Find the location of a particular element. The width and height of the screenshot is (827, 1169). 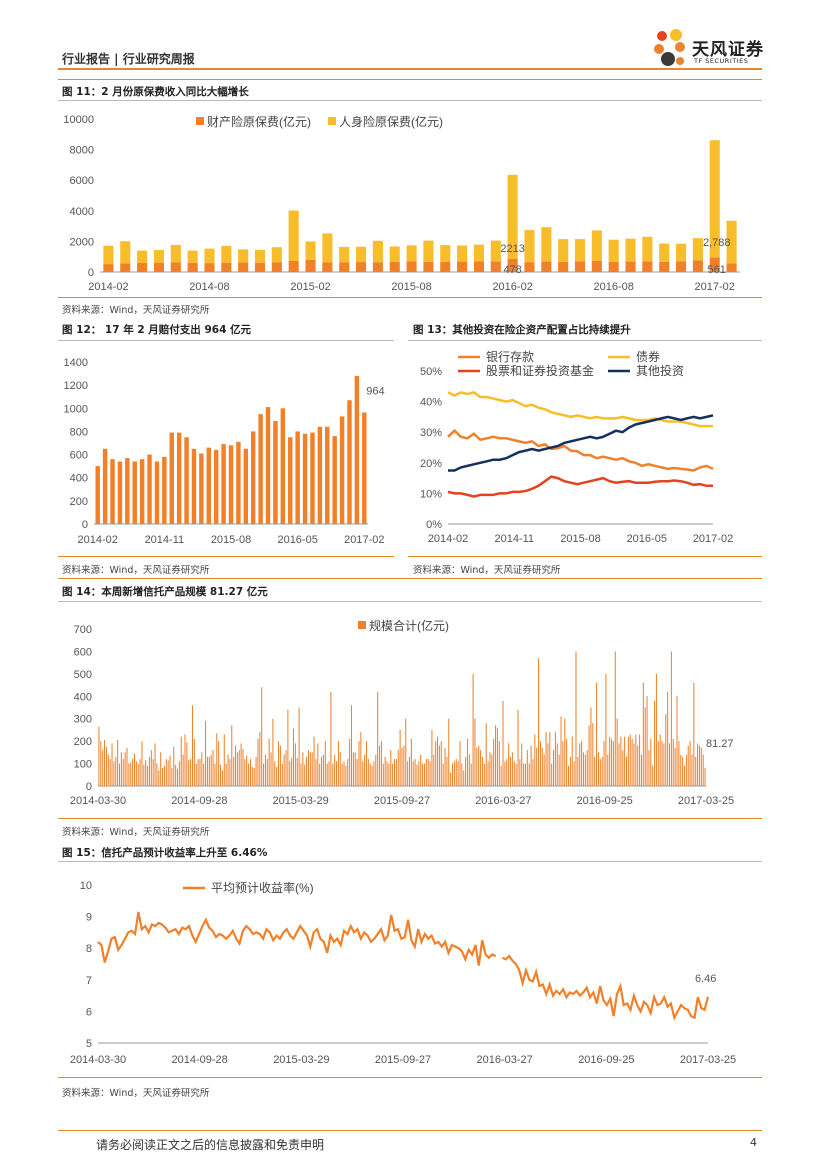

data-label: 964 is located at coordinates (375, 391).